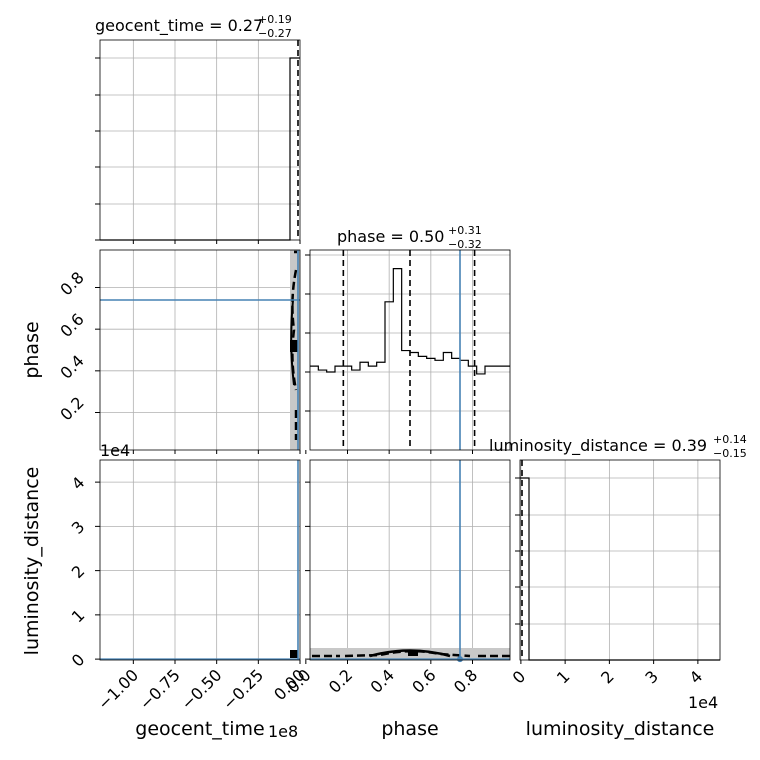 This screenshot has width=760, height=760. I want to click on luminosity-distance-histogram-panel: 0 1 2 3 4, so click(615, 573).